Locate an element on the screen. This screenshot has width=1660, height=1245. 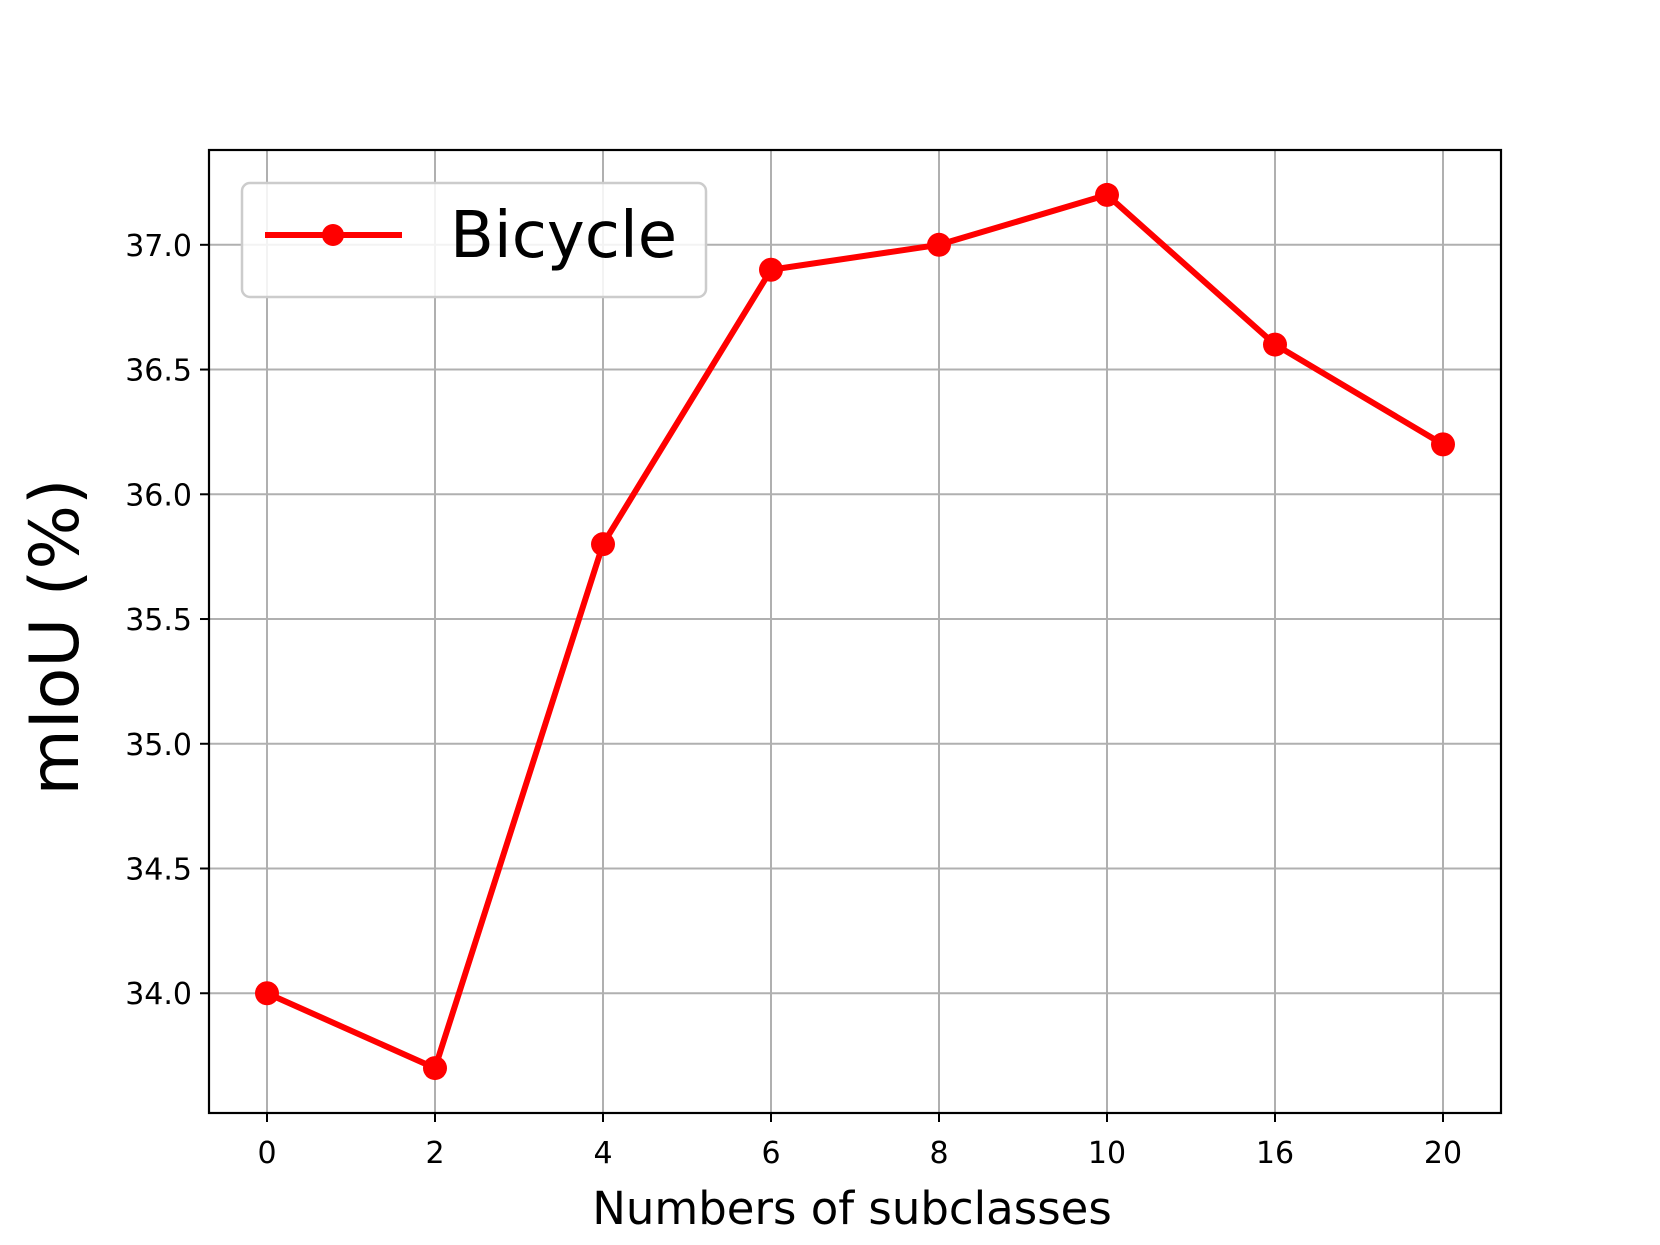
legend: Bicycle is located at coordinates (474, 240).